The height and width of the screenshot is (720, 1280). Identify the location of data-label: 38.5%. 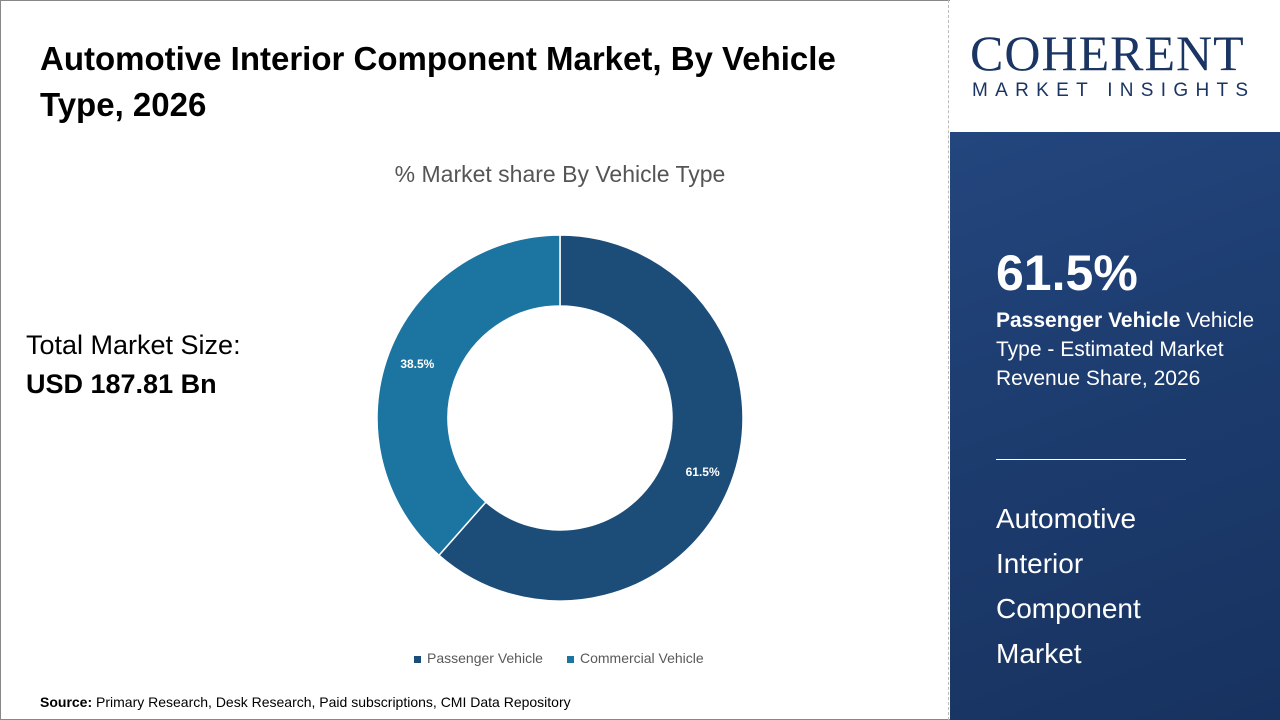
(417, 364).